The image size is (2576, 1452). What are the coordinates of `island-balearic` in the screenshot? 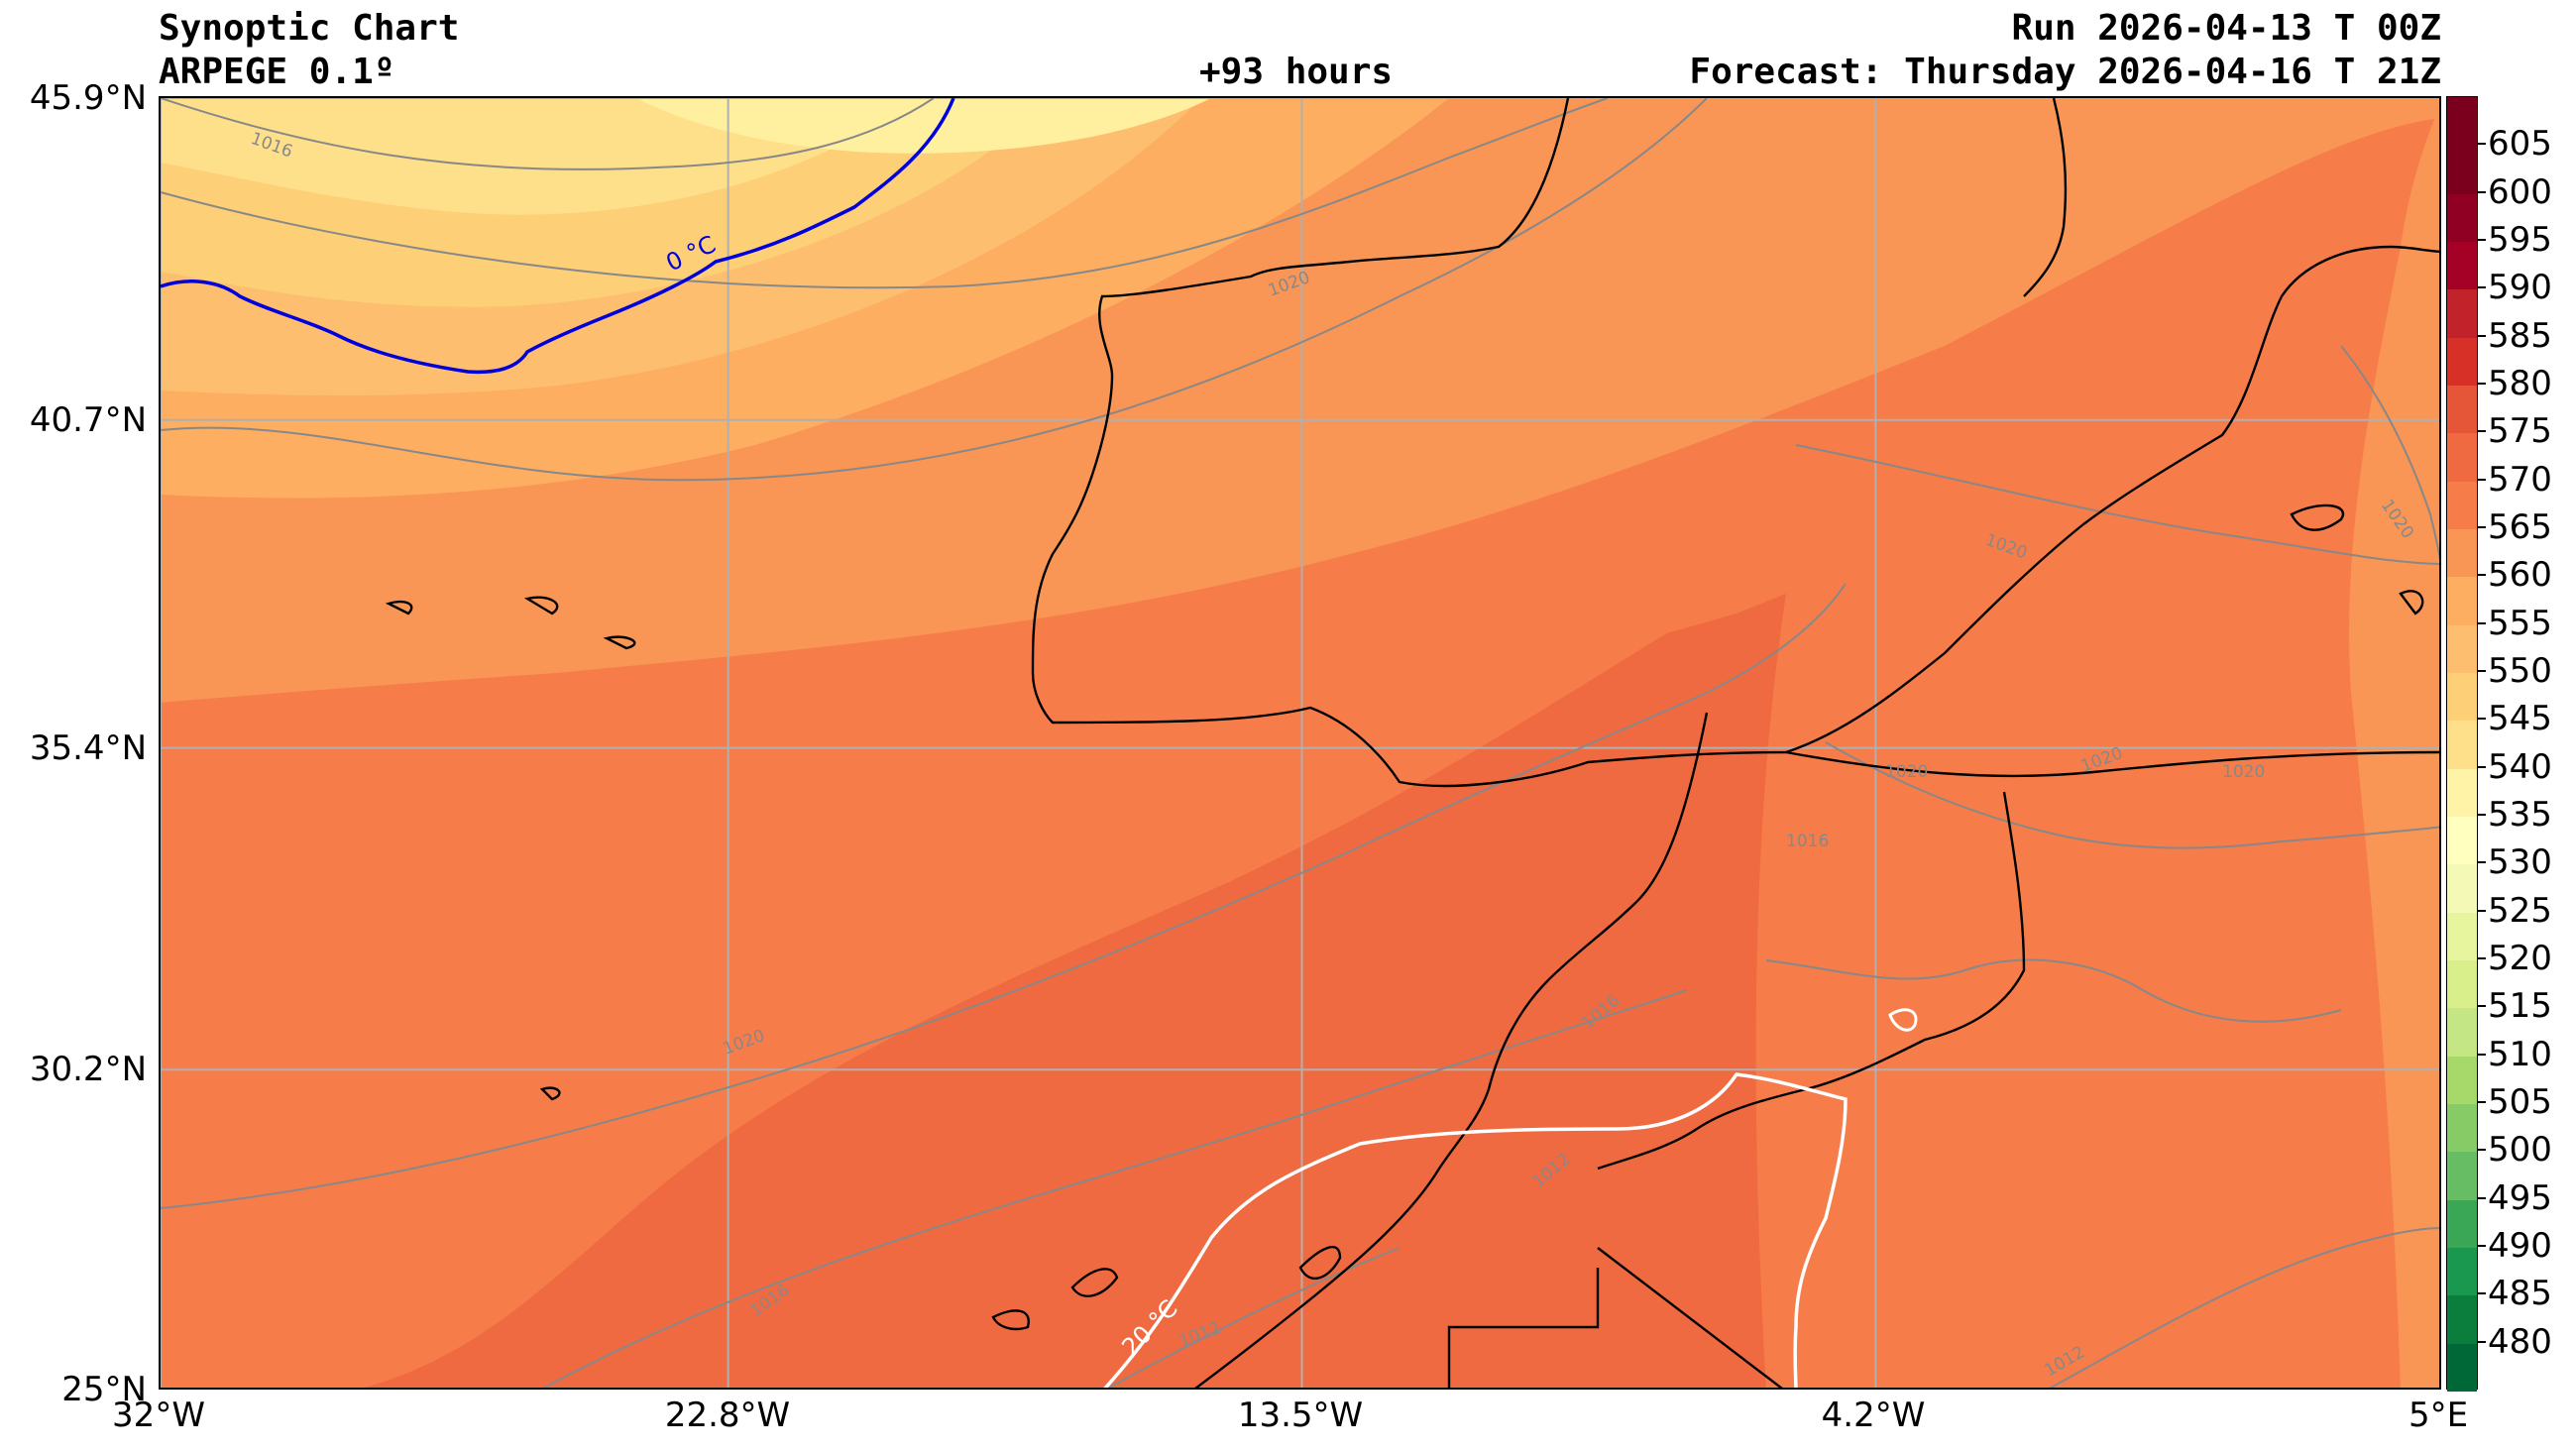 It's located at (2317, 517).